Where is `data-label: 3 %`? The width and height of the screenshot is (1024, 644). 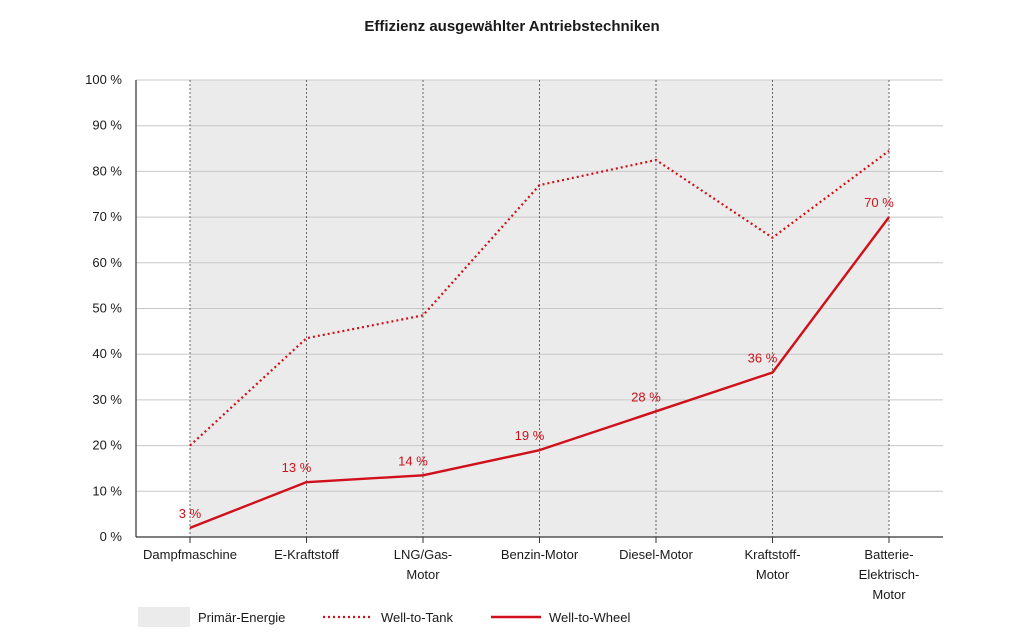 data-label: 3 % is located at coordinates (190, 513).